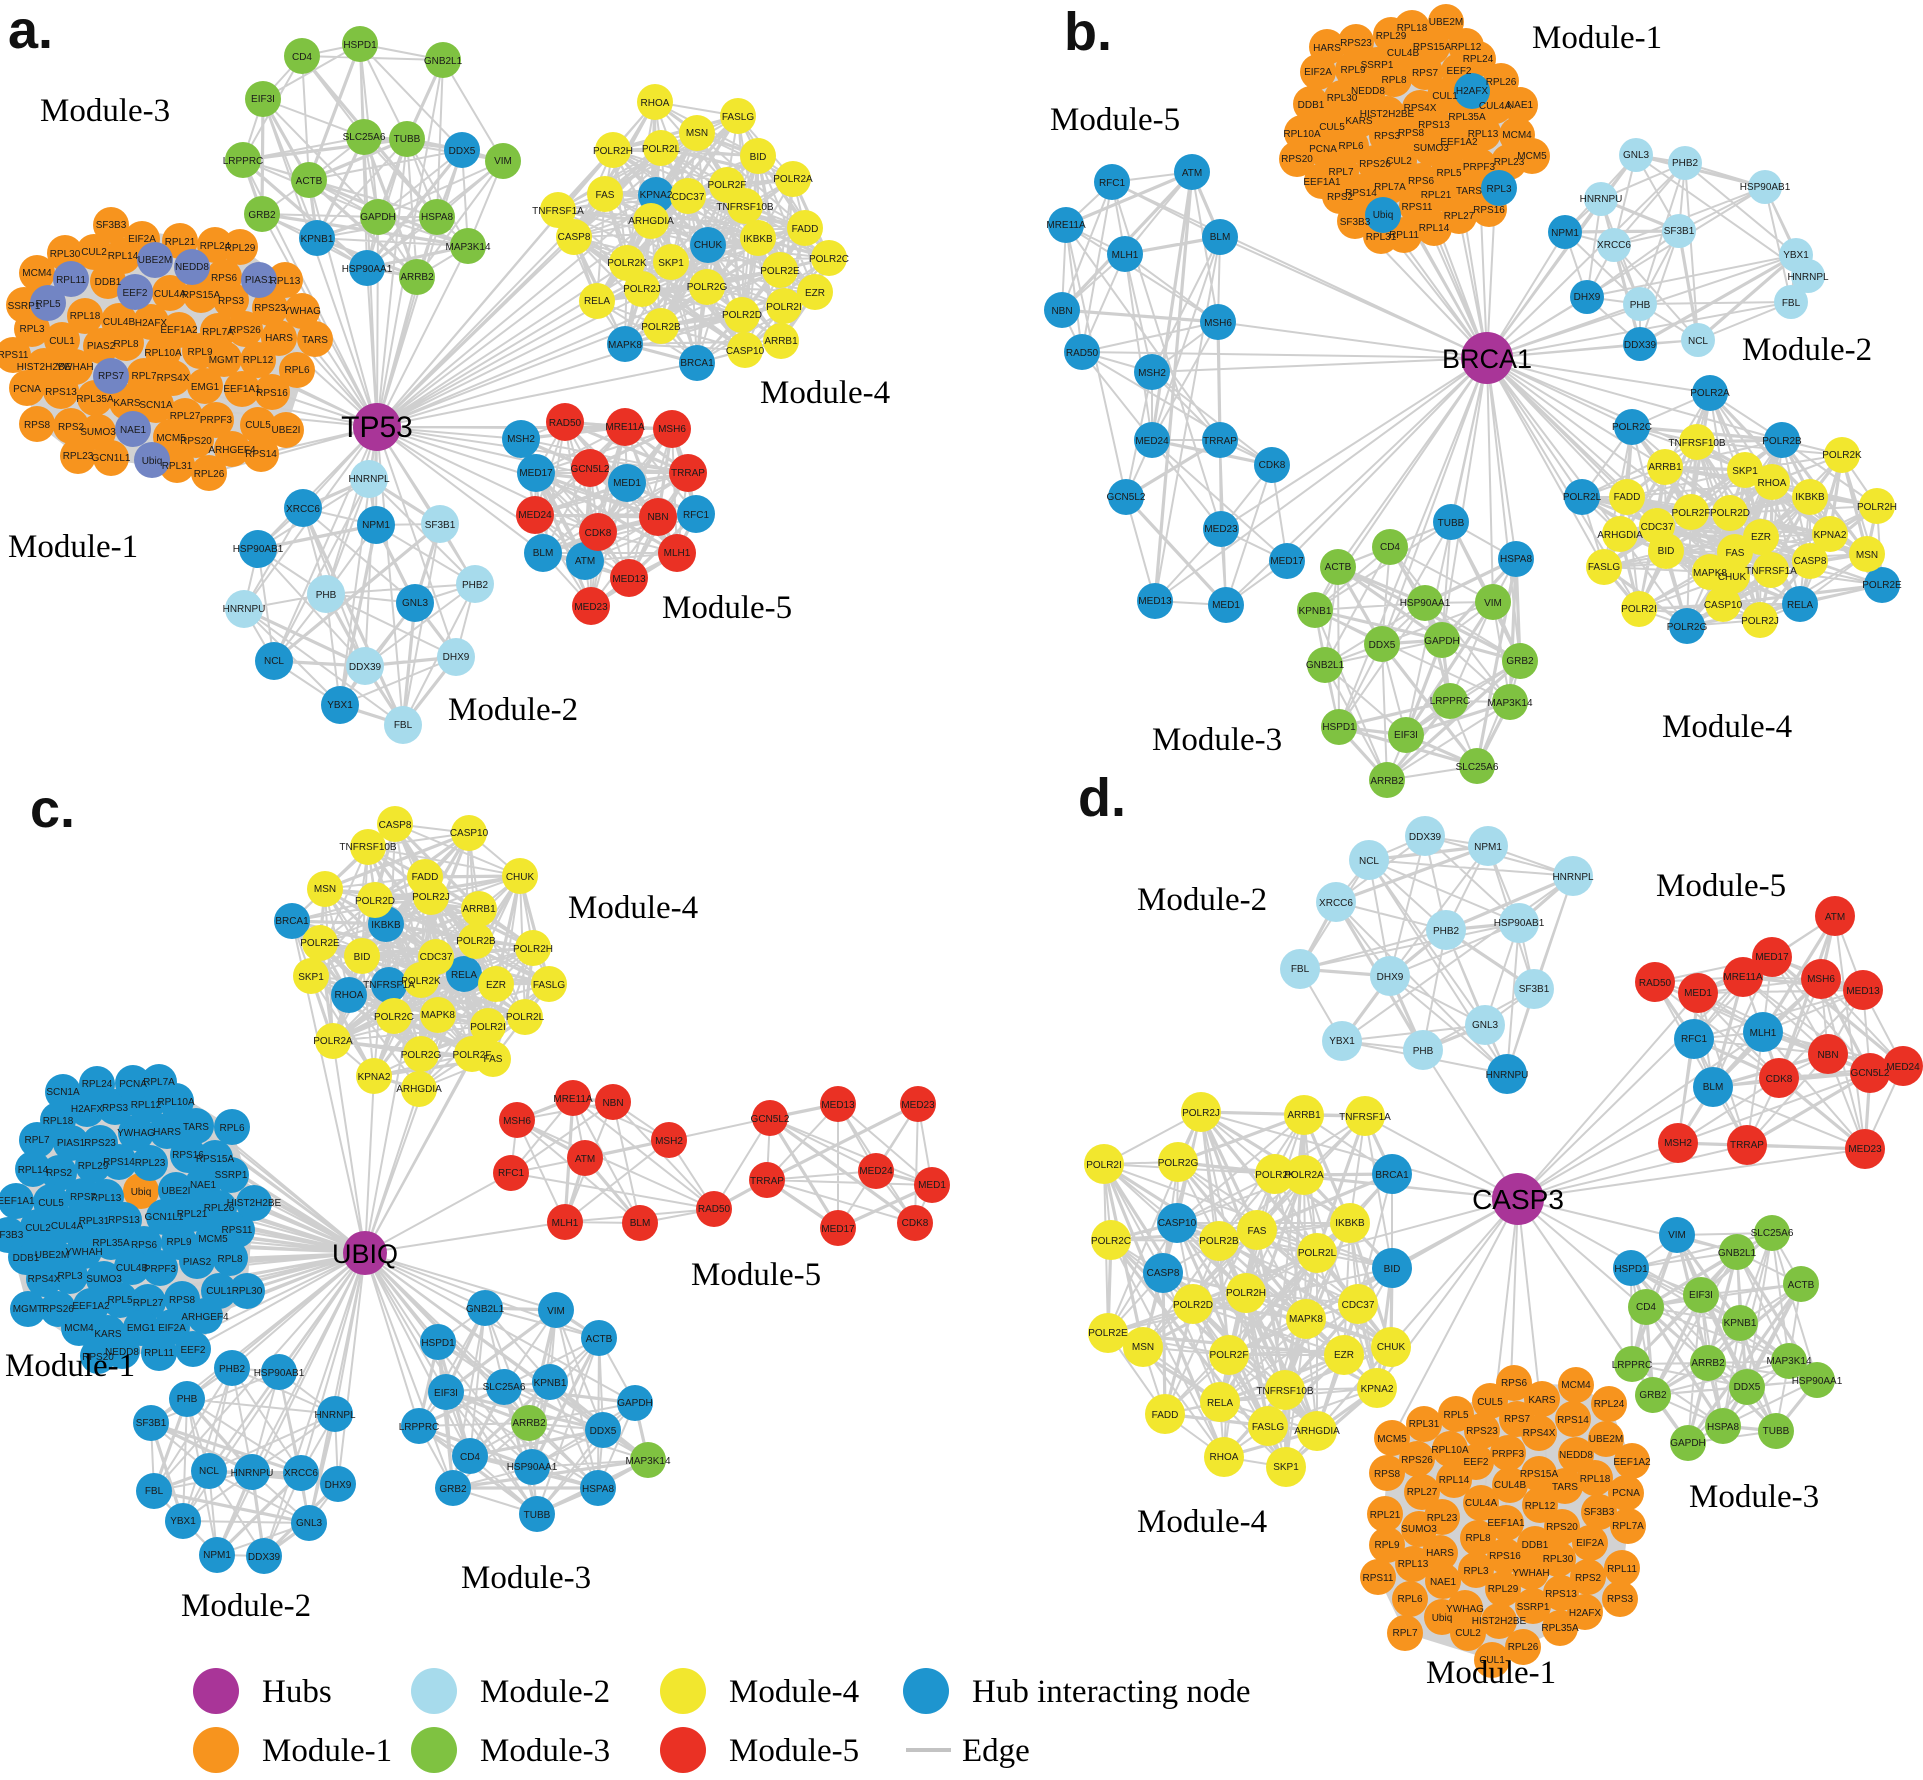 The height and width of the screenshot is (1780, 1923). Describe the element at coordinates (488, 1027) in the screenshot. I see `svg-text: POLR2I` at that location.